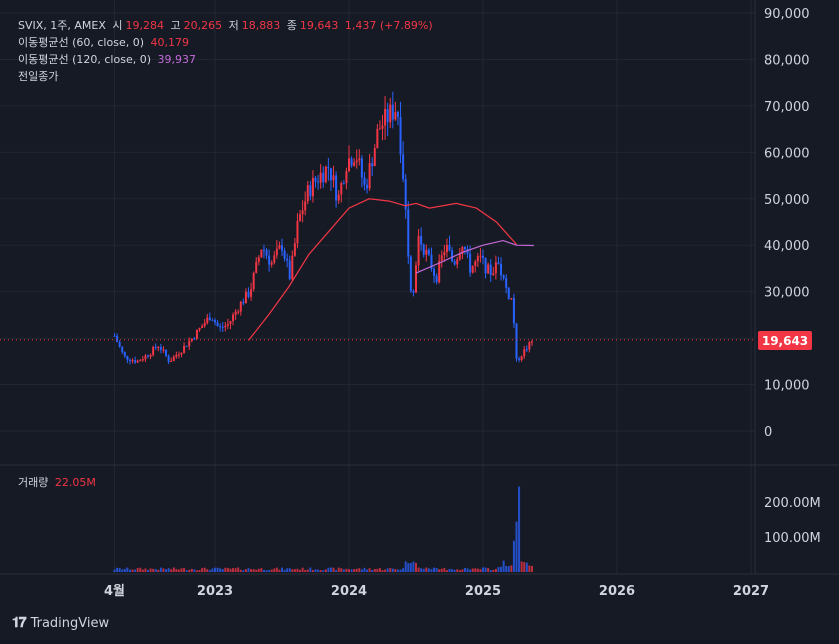 The height and width of the screenshot is (644, 839). I want to click on x-tick-label: 2025, so click(483, 591).